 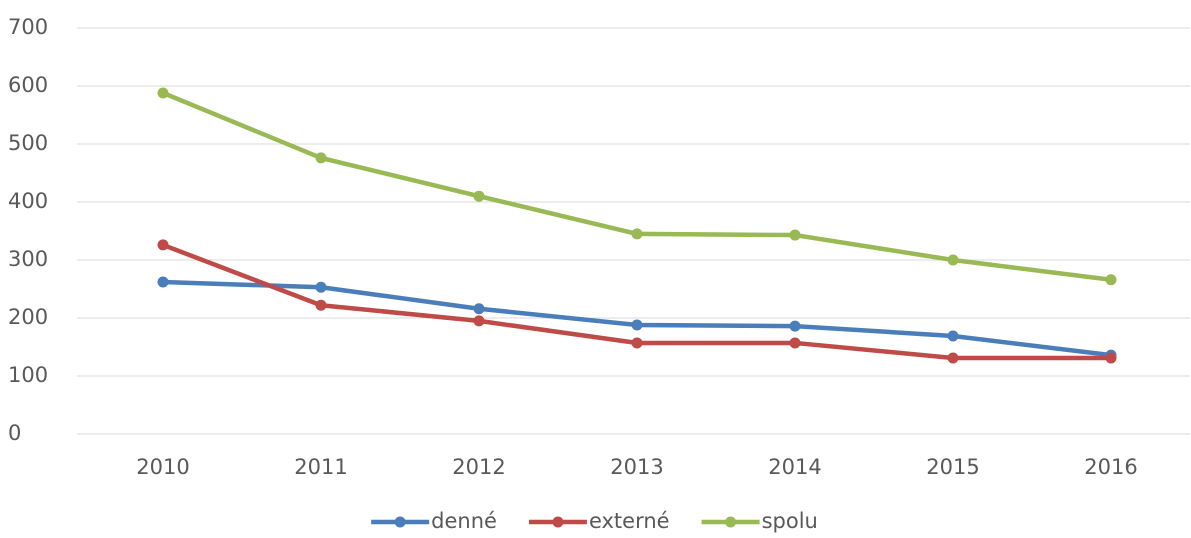 What do you see at coordinates (28, 143) in the screenshot?
I see `y-tick-label: 500` at bounding box center [28, 143].